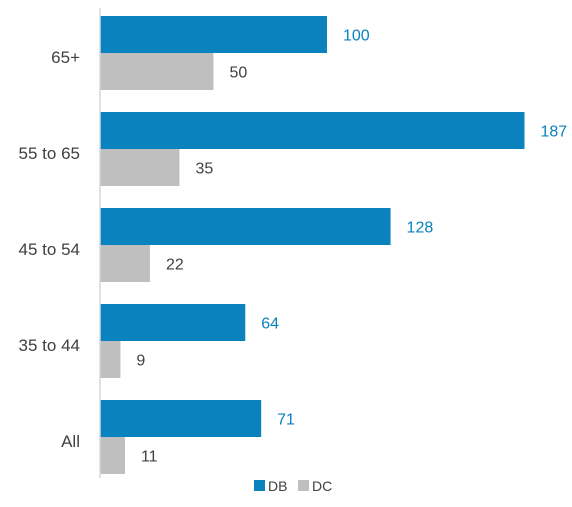 This screenshot has height=507, width=572. What do you see at coordinates (303, 485) in the screenshot?
I see `legend-swatch-dc` at bounding box center [303, 485].